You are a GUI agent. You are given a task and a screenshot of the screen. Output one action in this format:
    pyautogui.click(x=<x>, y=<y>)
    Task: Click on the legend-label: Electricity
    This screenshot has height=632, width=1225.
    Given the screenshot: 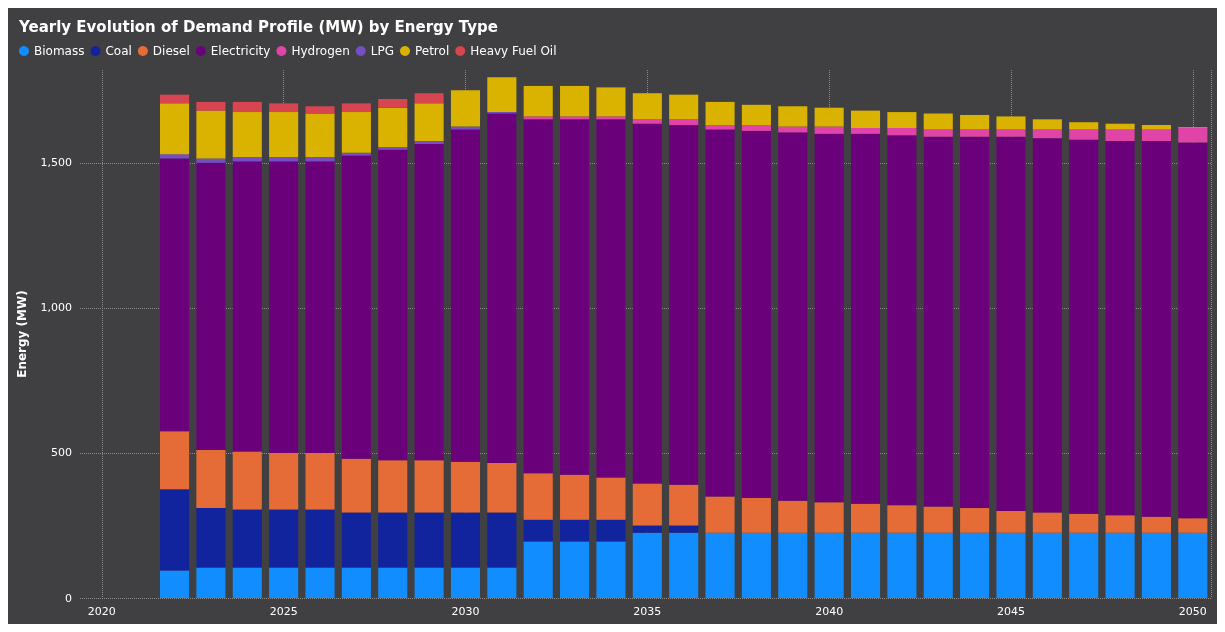 What is the action you would take?
    pyautogui.click(x=240, y=51)
    